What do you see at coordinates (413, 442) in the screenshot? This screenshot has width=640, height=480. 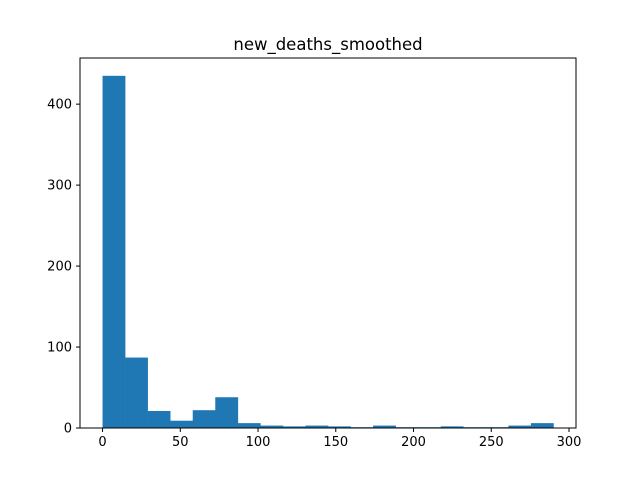 I see `x-tick-label: 200` at bounding box center [413, 442].